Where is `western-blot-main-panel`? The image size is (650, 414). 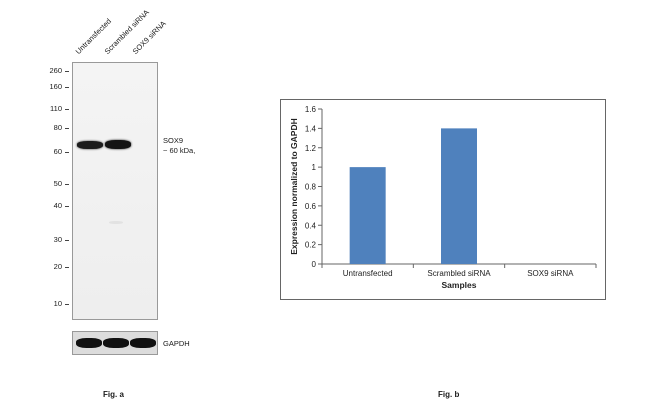 western-blot-main-panel is located at coordinates (115, 191).